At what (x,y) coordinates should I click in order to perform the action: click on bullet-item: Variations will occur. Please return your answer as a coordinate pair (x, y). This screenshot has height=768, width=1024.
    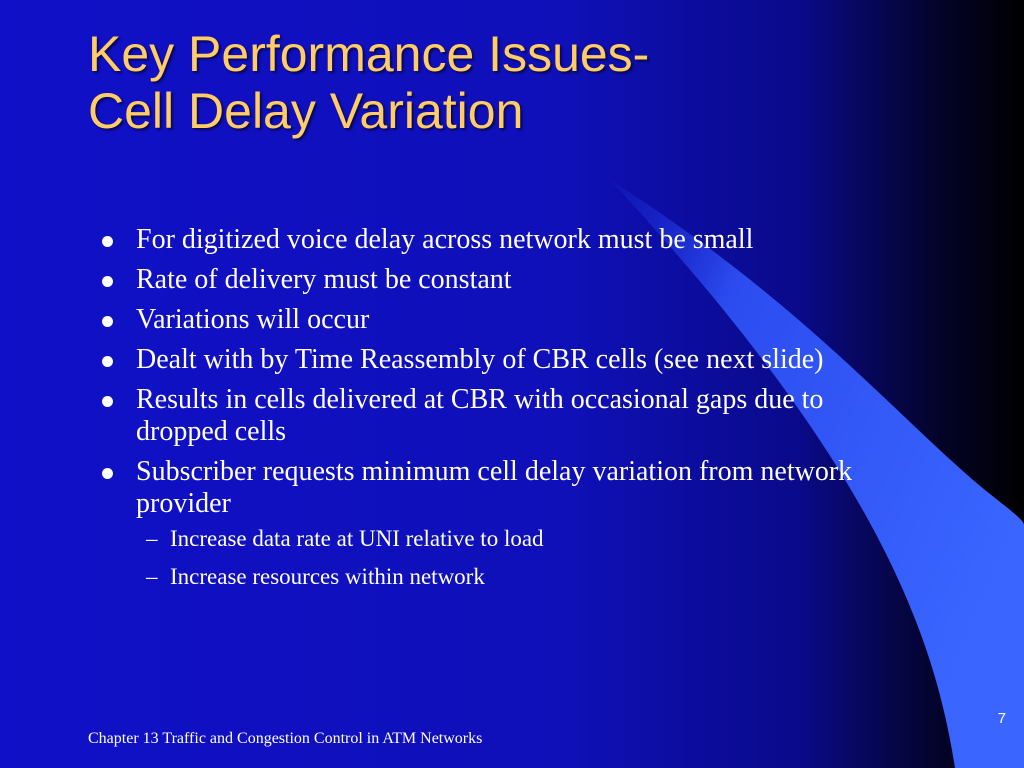
    Looking at the image, I should click on (500, 320).